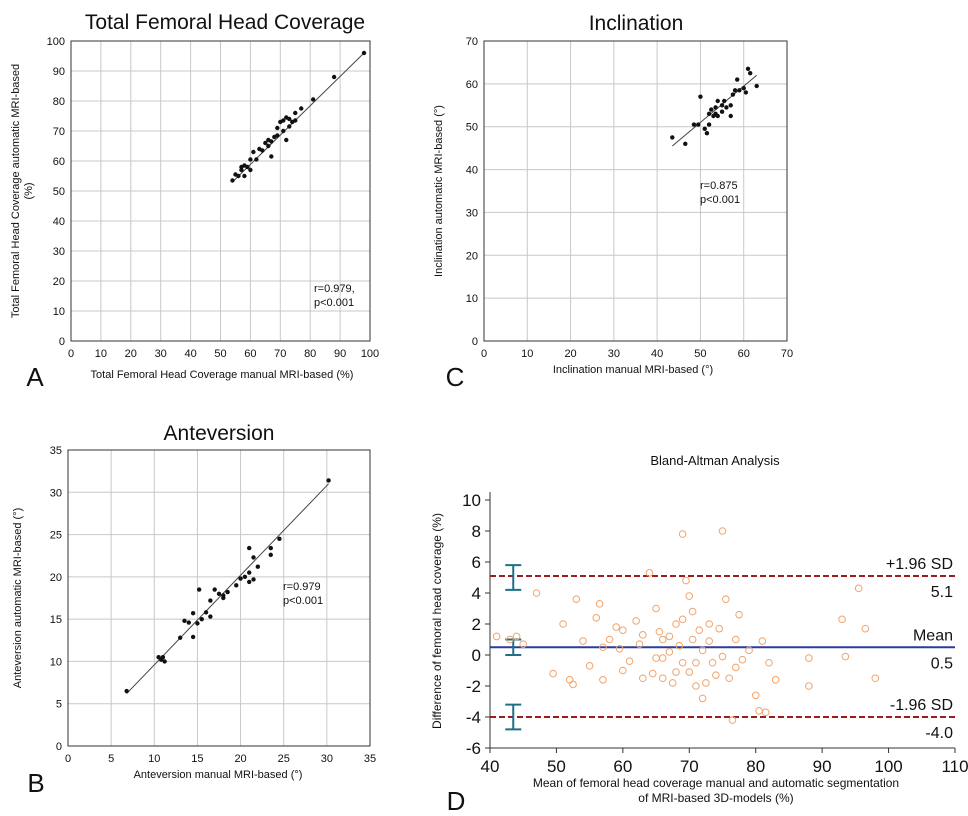  What do you see at coordinates (472, 85) in the screenshot?
I see `y-tick-label: 60` at bounding box center [472, 85].